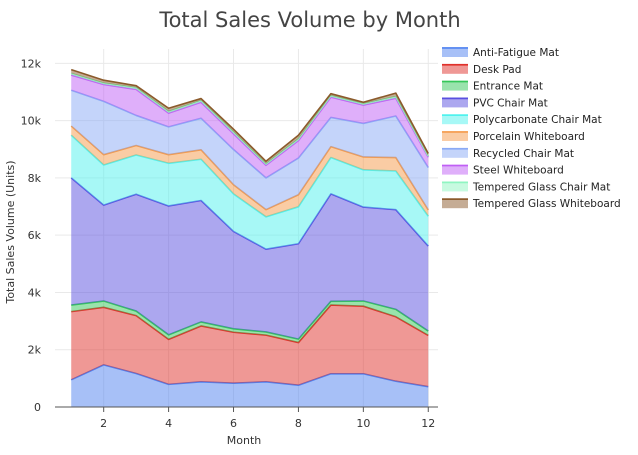  Describe the element at coordinates (428, 423) in the screenshot. I see `x-tick-label: 12` at that location.